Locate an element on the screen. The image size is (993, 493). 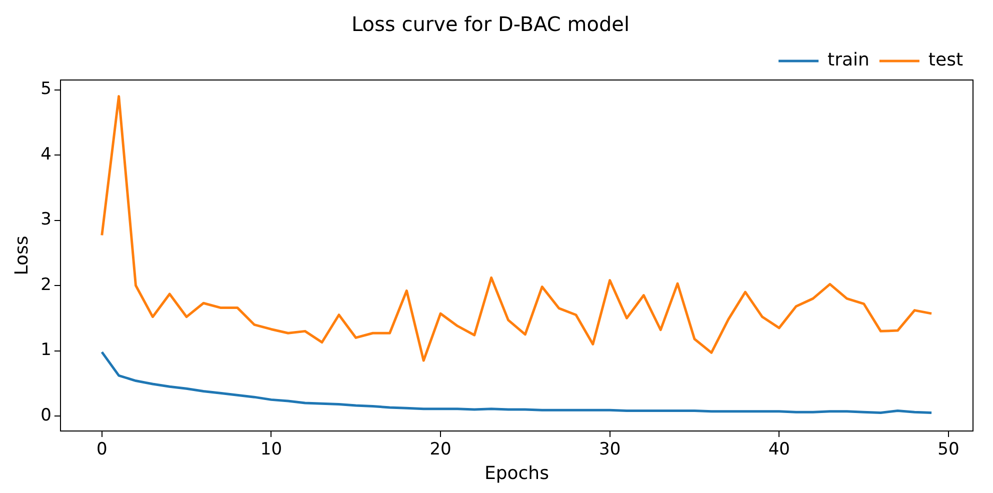
y-tick-label: 4 is located at coordinates (46, 154).